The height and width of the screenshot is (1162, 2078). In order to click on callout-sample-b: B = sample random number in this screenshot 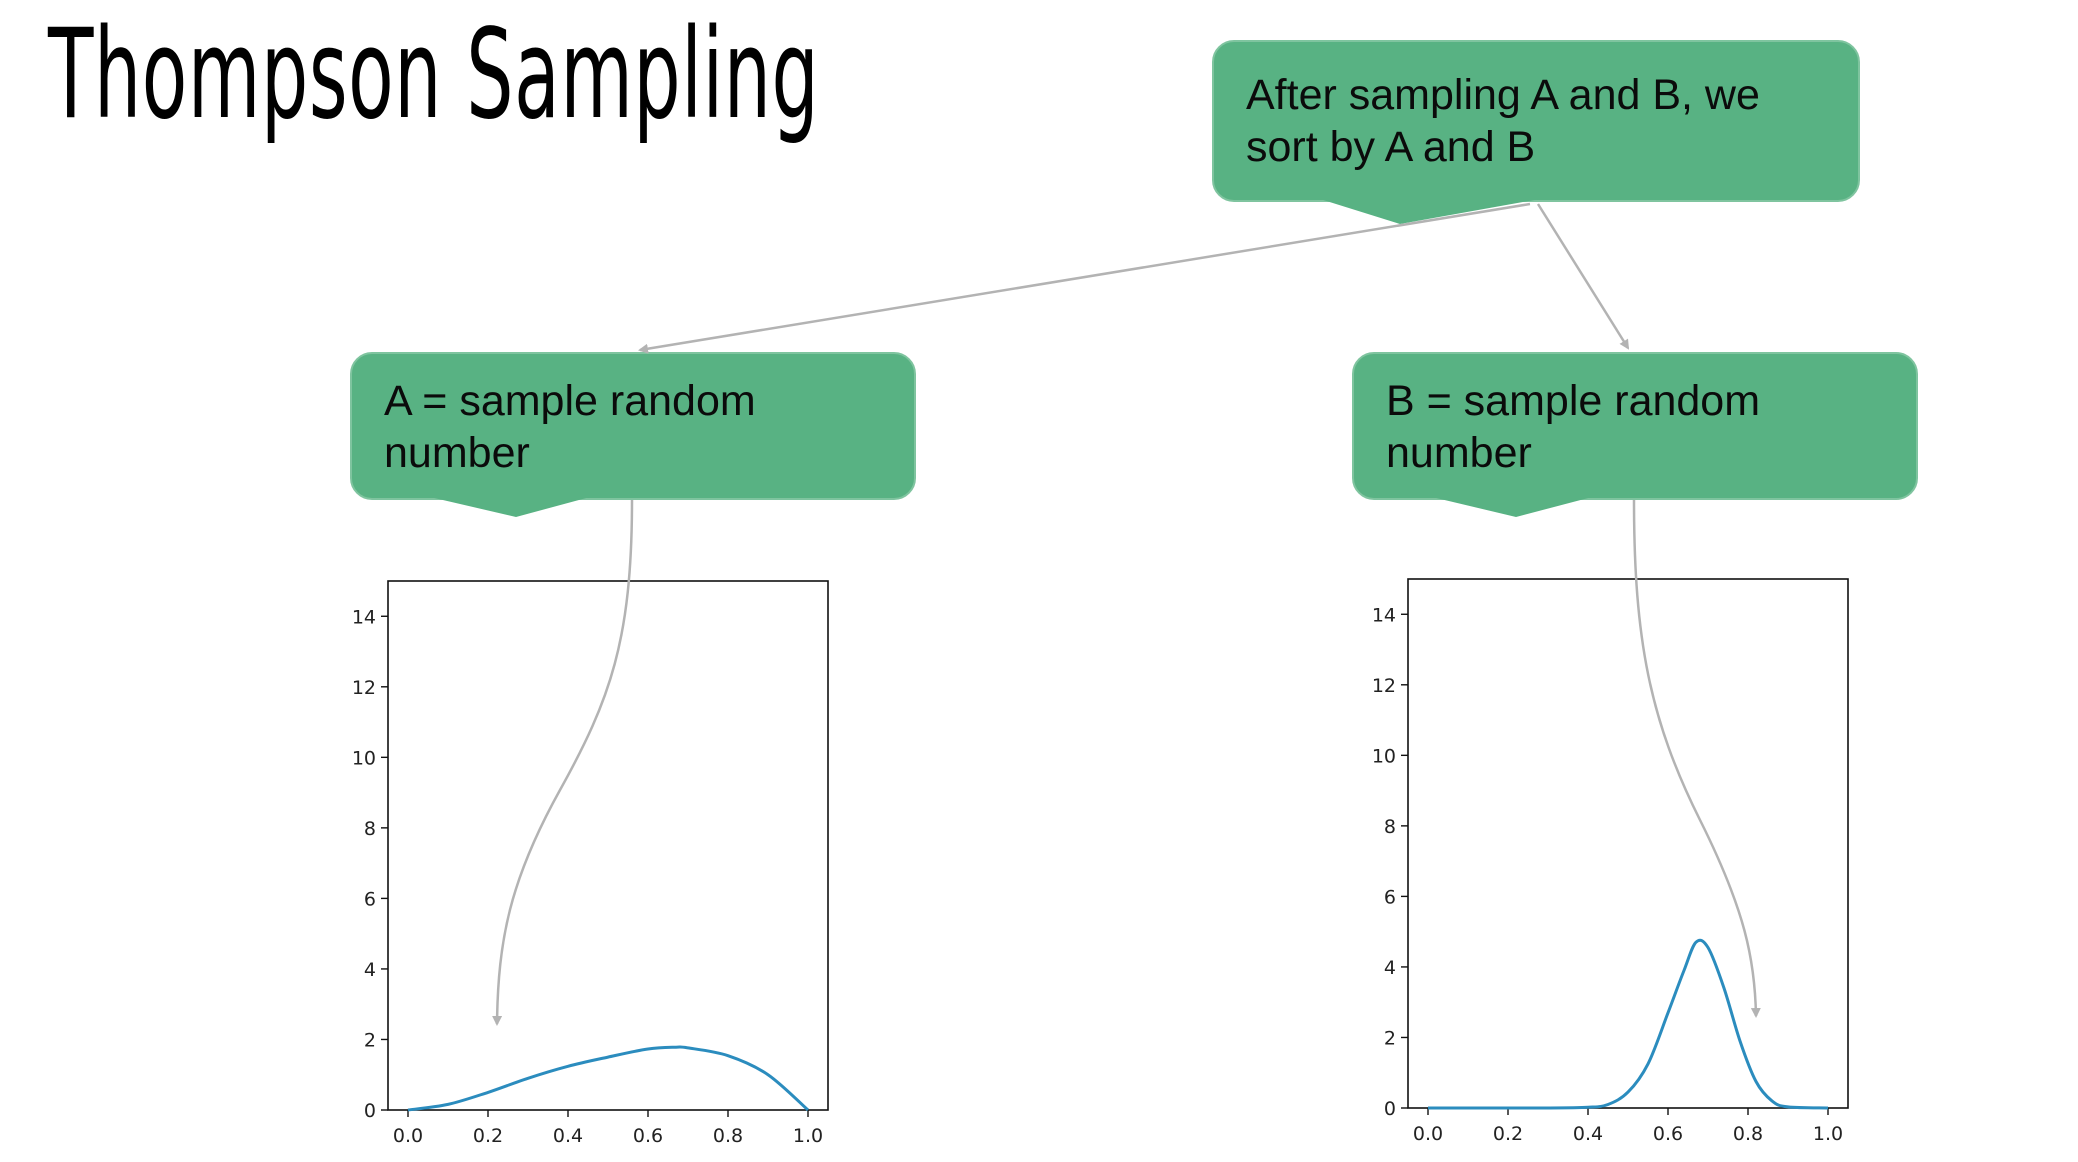, I will do `click(1635, 426)`.